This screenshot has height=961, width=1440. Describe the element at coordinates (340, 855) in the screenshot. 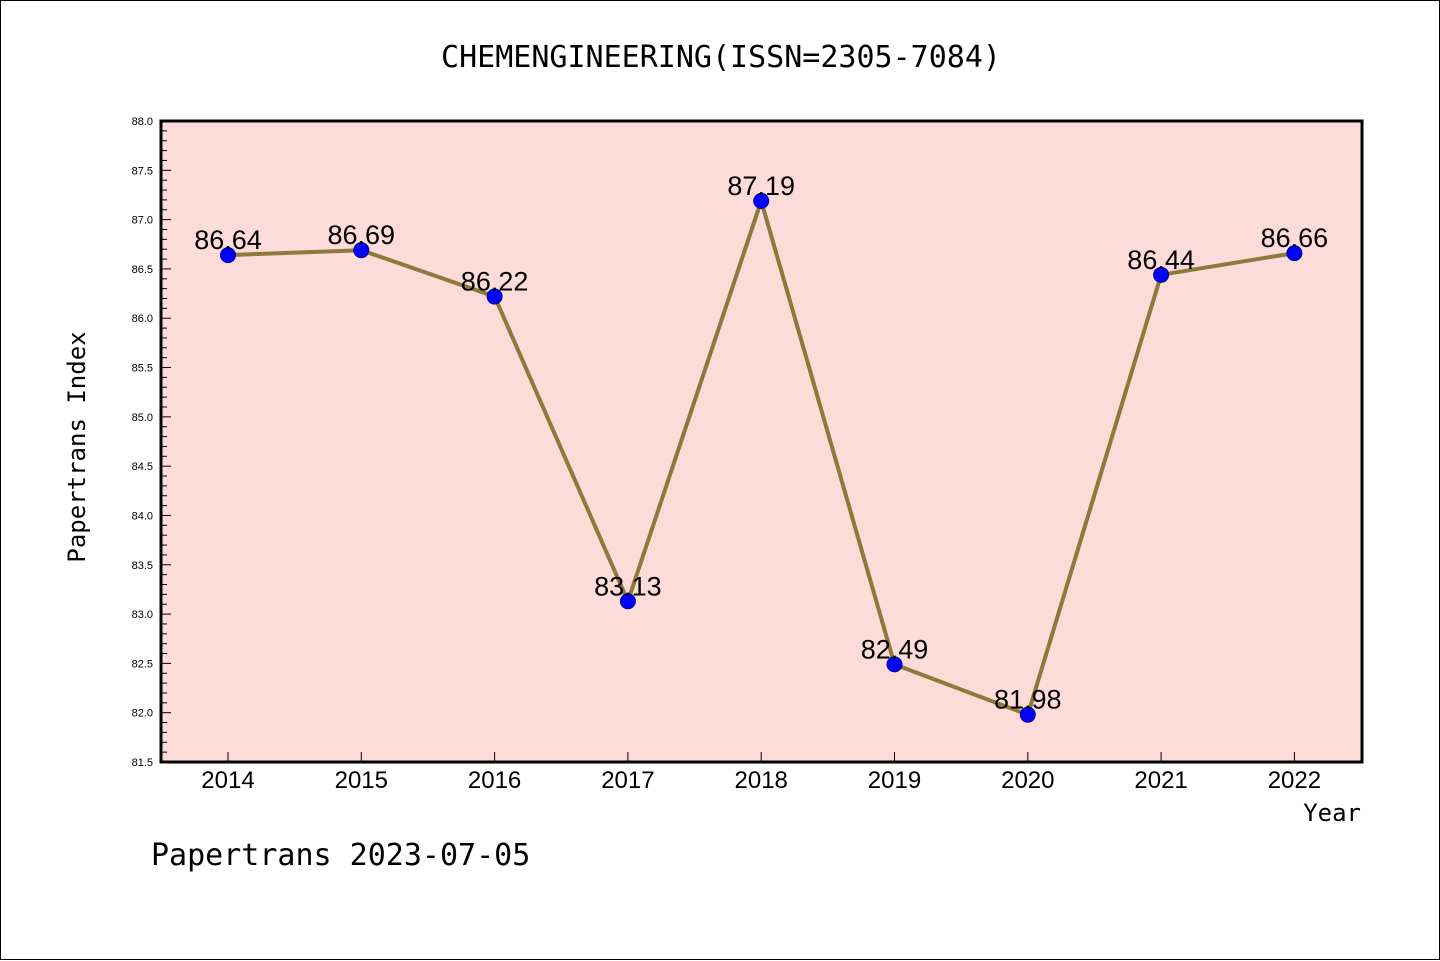

I see `footer-text: Papertrans 2023-07-05` at that location.